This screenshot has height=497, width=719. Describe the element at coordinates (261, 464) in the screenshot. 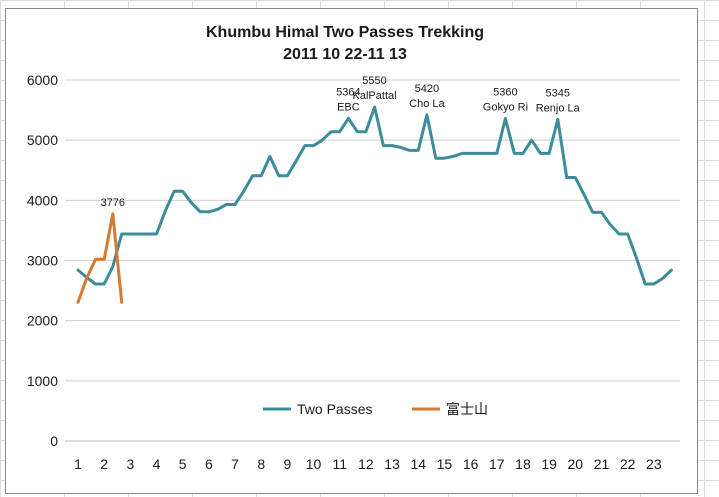

I see `x-tick-label: 8` at that location.